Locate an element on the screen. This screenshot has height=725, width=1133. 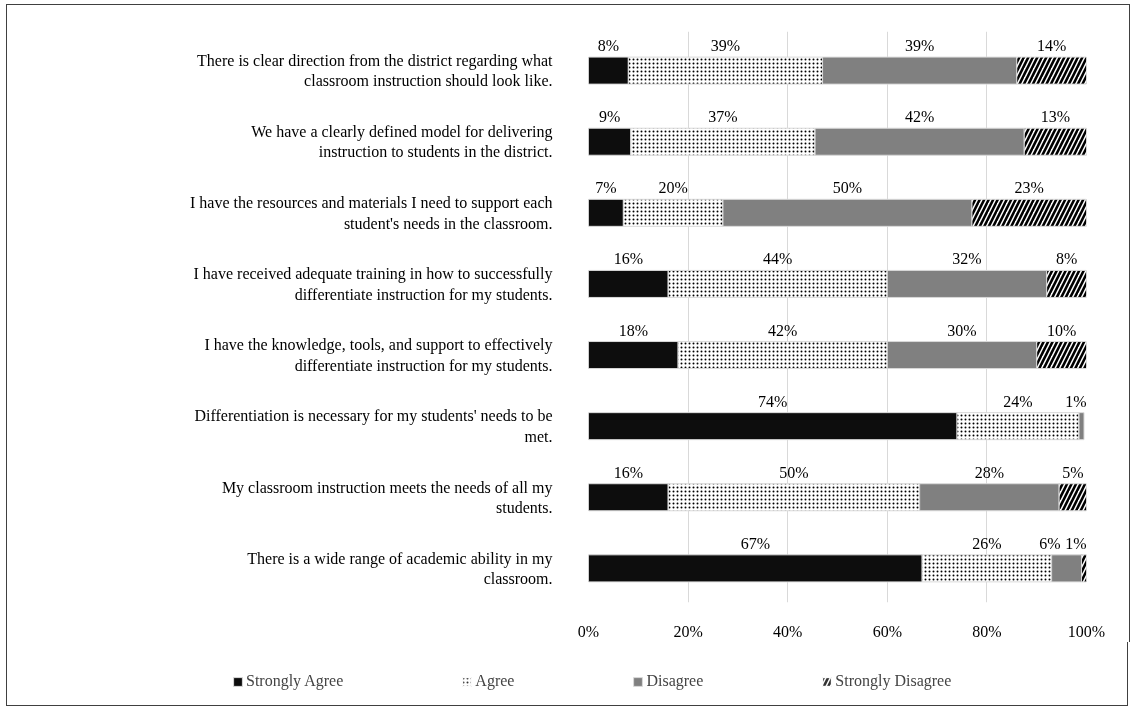
legend-label: Strongly Agree is located at coordinates (295, 681).